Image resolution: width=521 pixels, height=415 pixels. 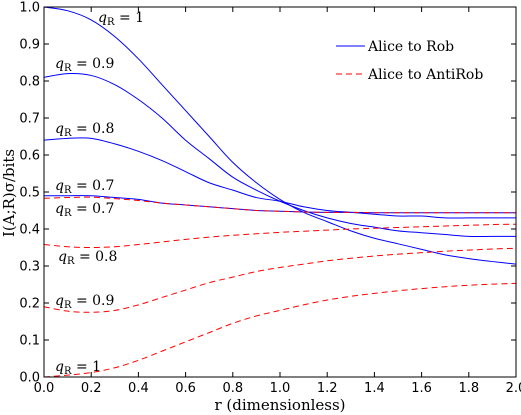 What do you see at coordinates (138, 388) in the screenshot?
I see `x-tick-label: 0.4` at bounding box center [138, 388].